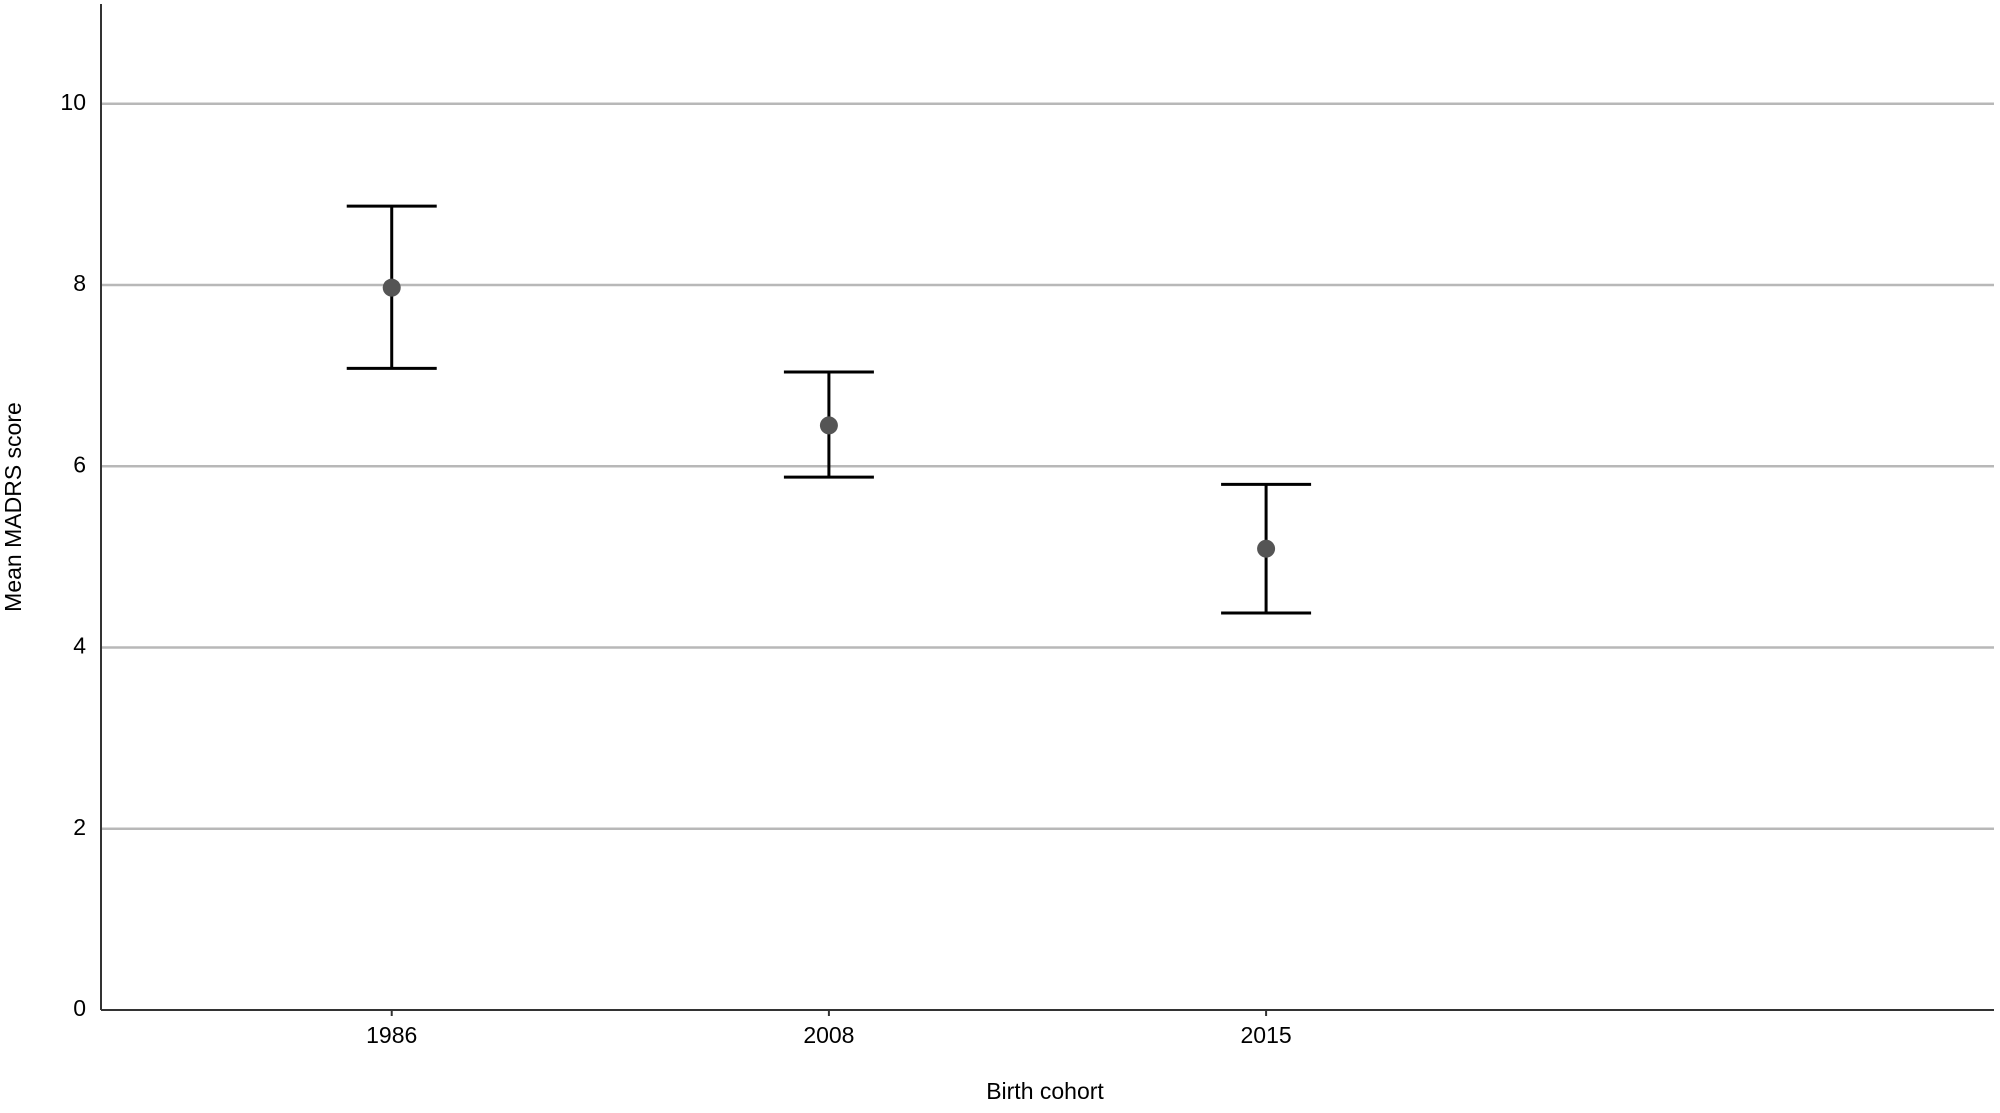 Image resolution: width=2000 pixels, height=1113 pixels. Describe the element at coordinates (391, 1035) in the screenshot. I see `x-tick-label: 1986` at that location.